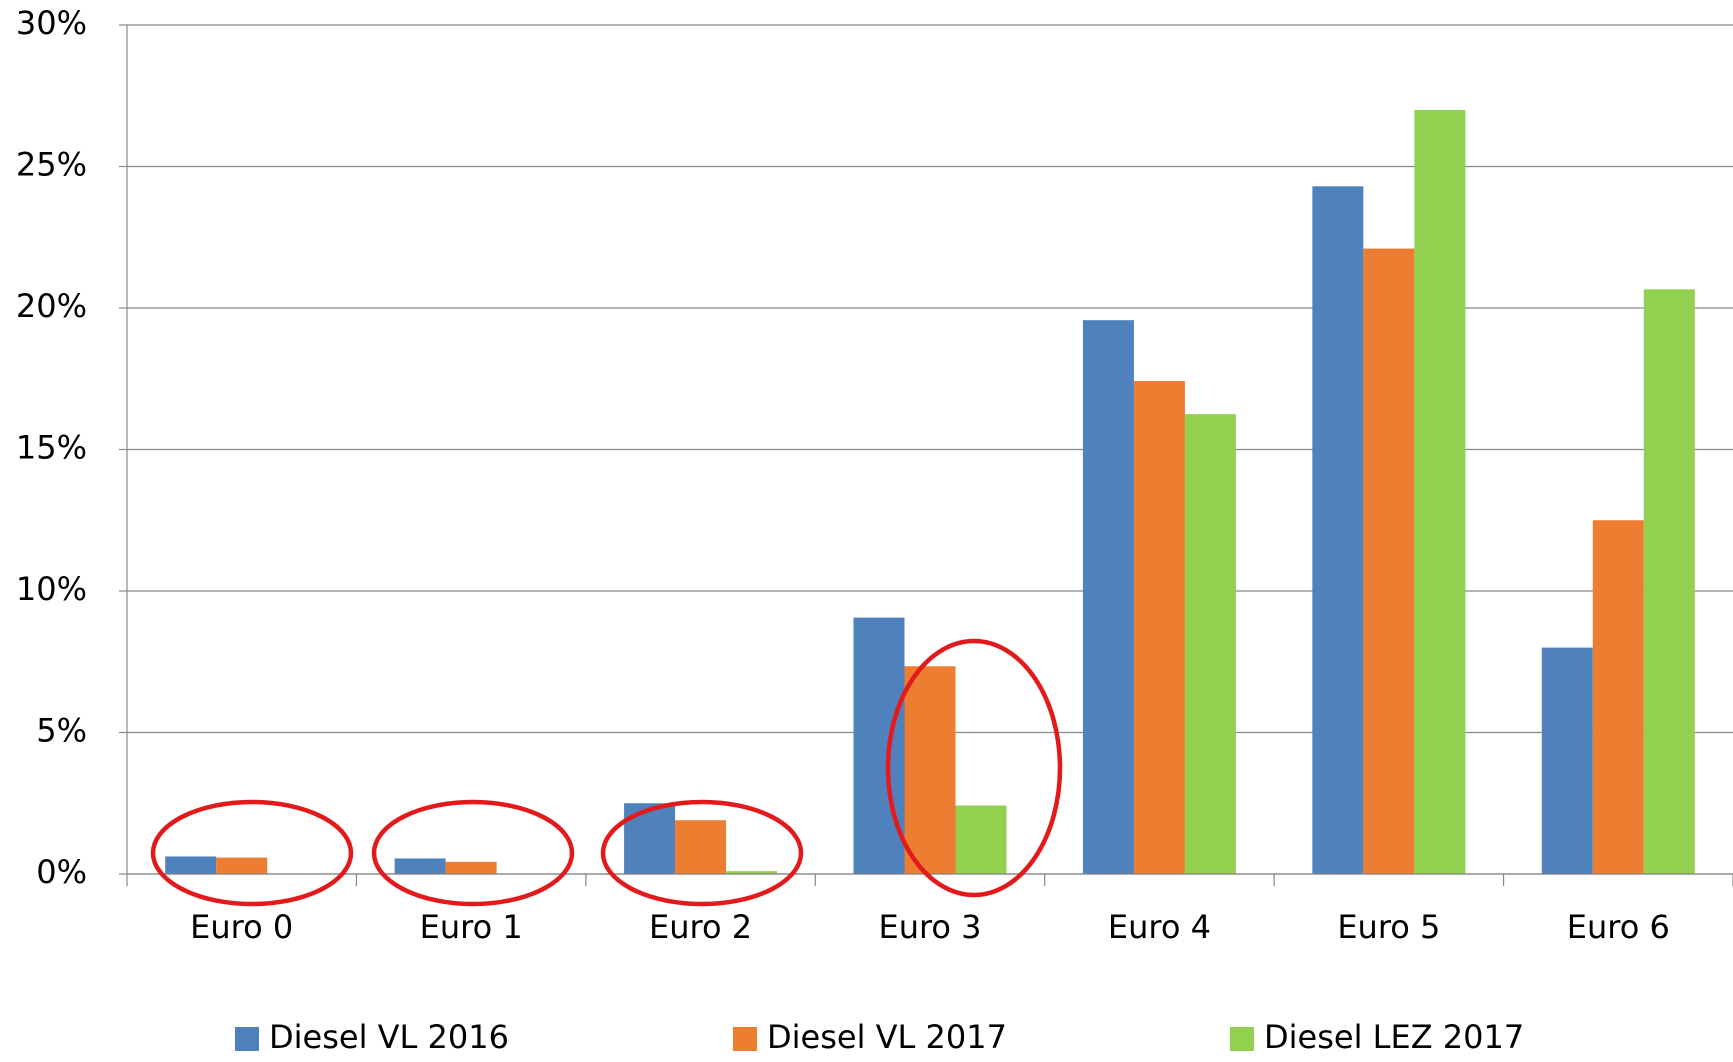 This screenshot has height=1062, width=1733. What do you see at coordinates (1388, 927) in the screenshot?
I see `x-tick-label: Euro 5` at bounding box center [1388, 927].